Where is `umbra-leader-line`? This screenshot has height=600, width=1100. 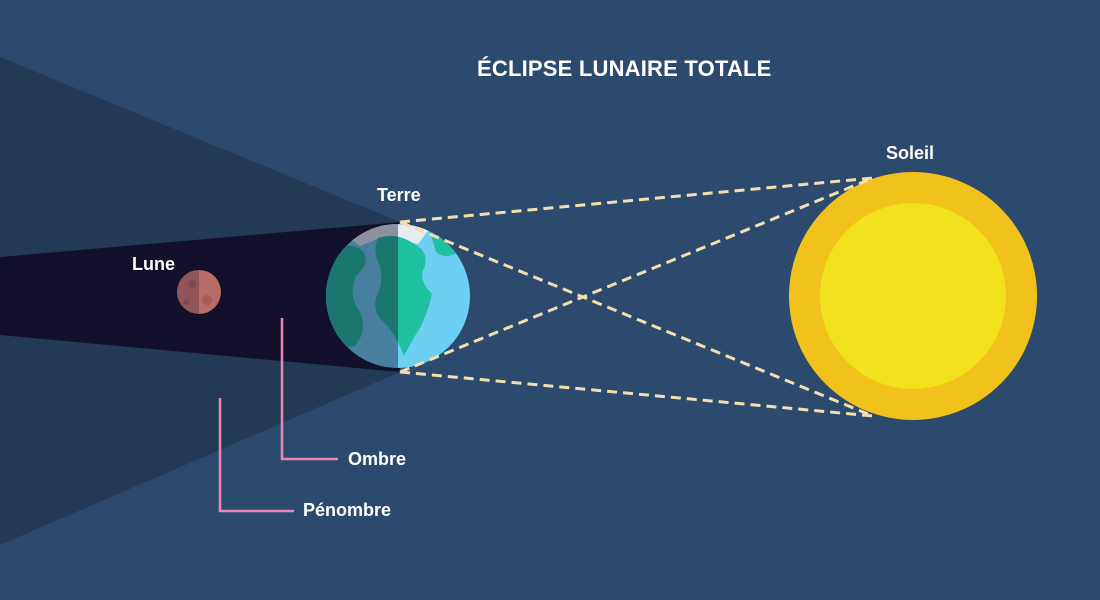 umbra-leader-line is located at coordinates (309, 389).